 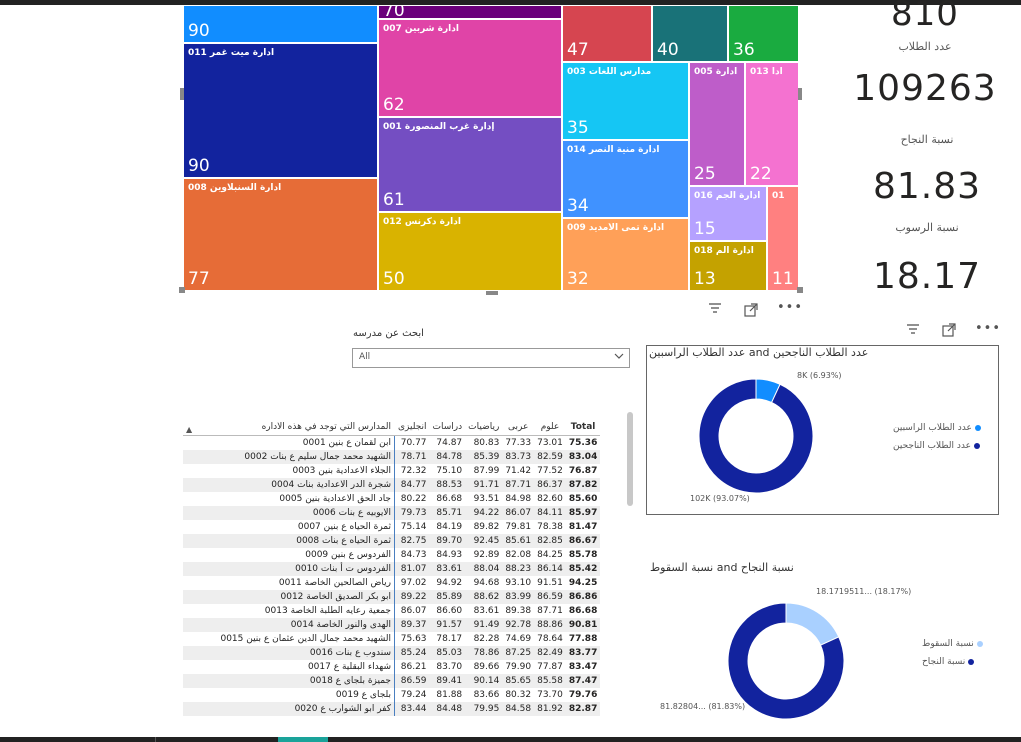 I want to click on table-cell-arabic: 88.23, so click(x=518, y=569).